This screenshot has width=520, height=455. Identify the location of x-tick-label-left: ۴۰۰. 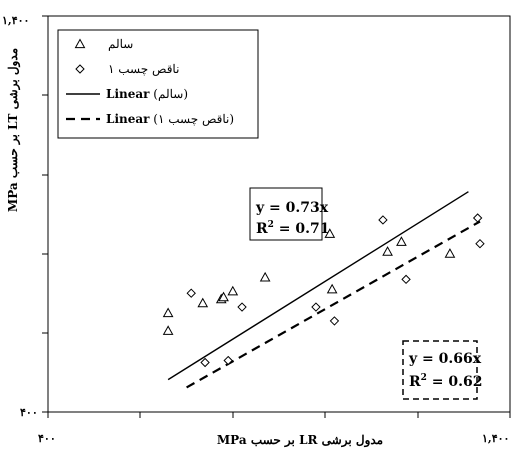
(47, 438).